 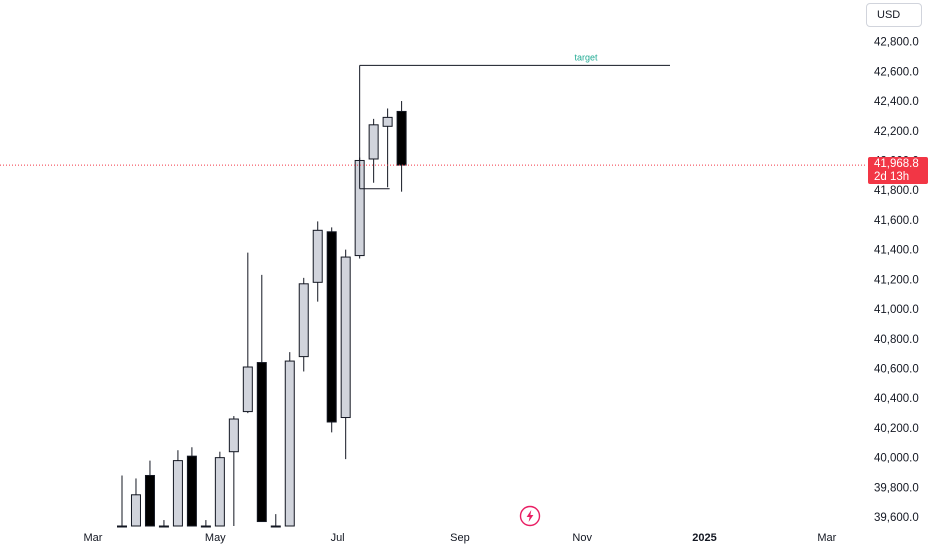 I want to click on currency-button: USD, so click(x=894, y=15).